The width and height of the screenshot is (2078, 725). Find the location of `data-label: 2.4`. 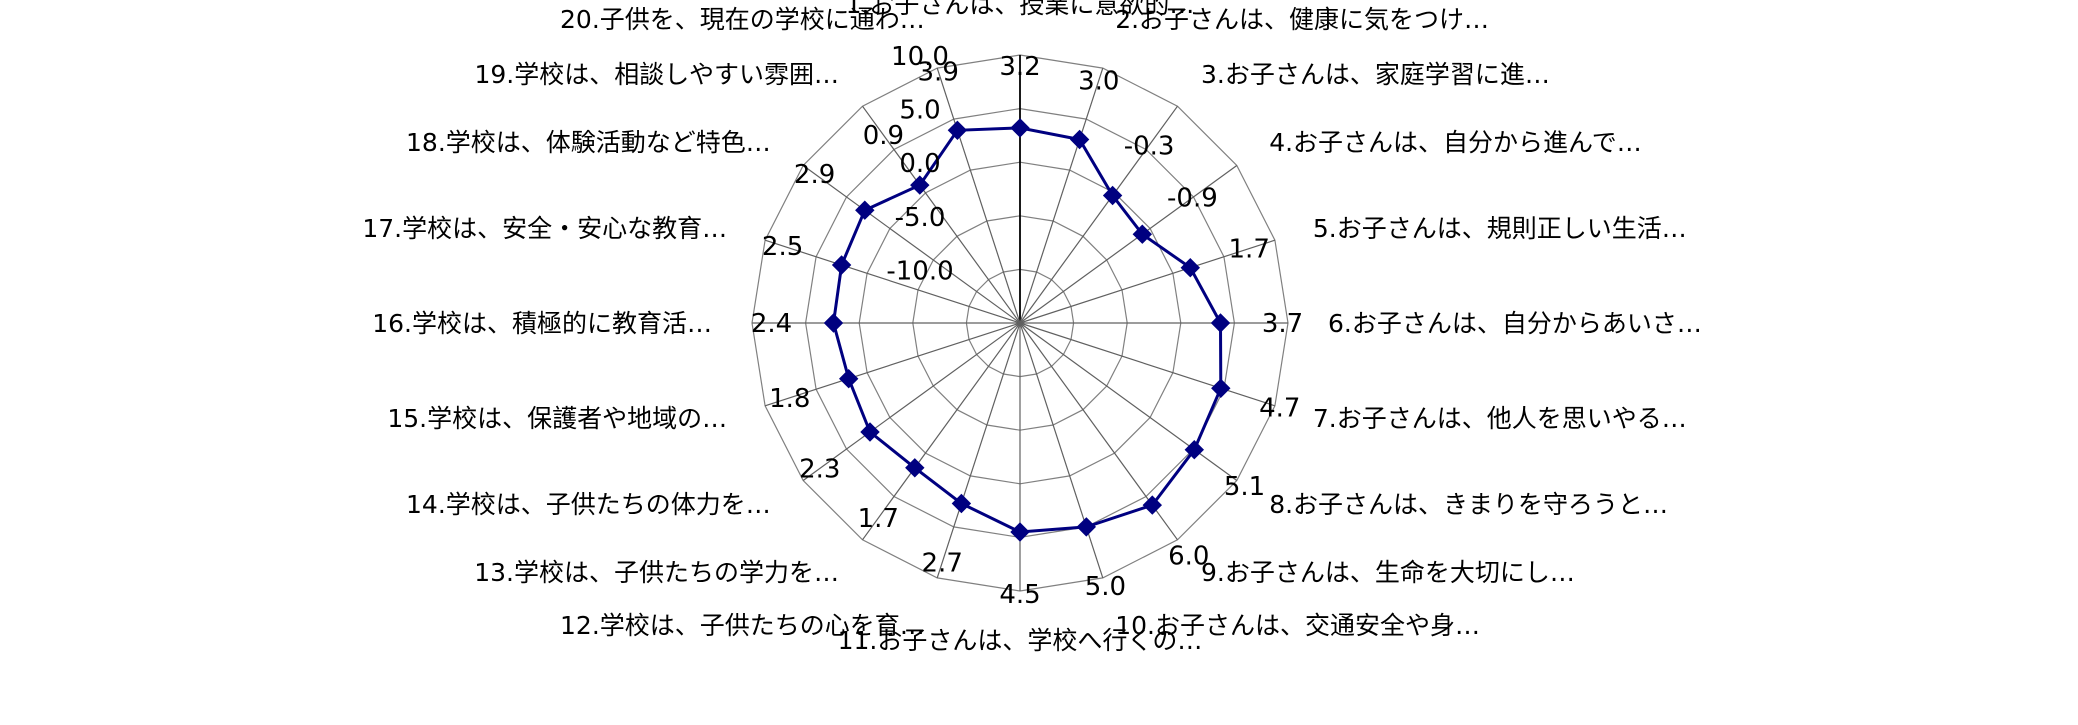

data-label: 2.4 is located at coordinates (771, 324).